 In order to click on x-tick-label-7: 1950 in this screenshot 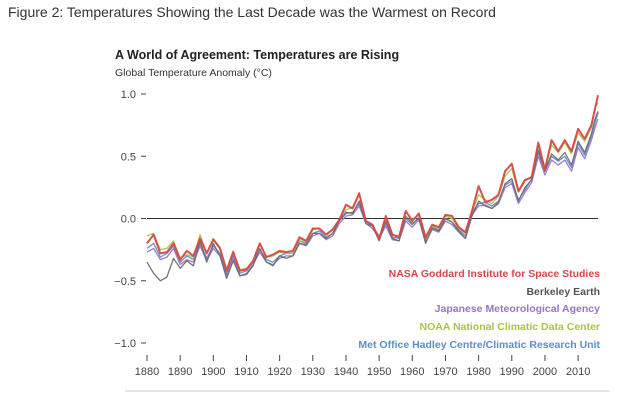, I will do `click(379, 372)`.